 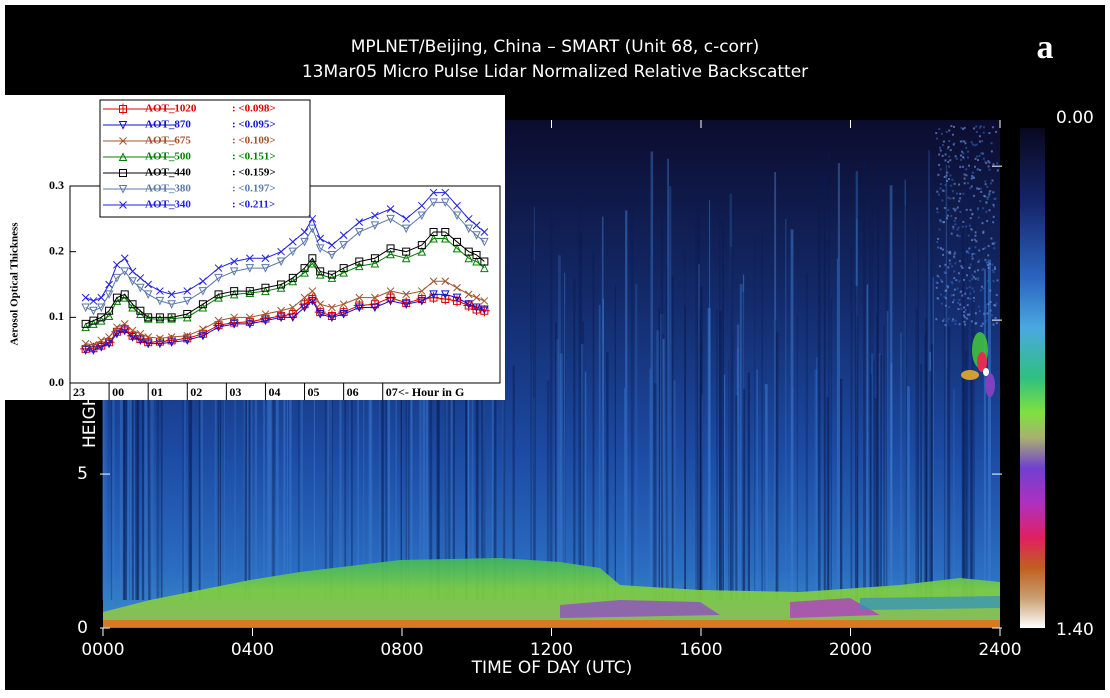 I want to click on y-tick-label: 0.0, so click(x=56, y=382).